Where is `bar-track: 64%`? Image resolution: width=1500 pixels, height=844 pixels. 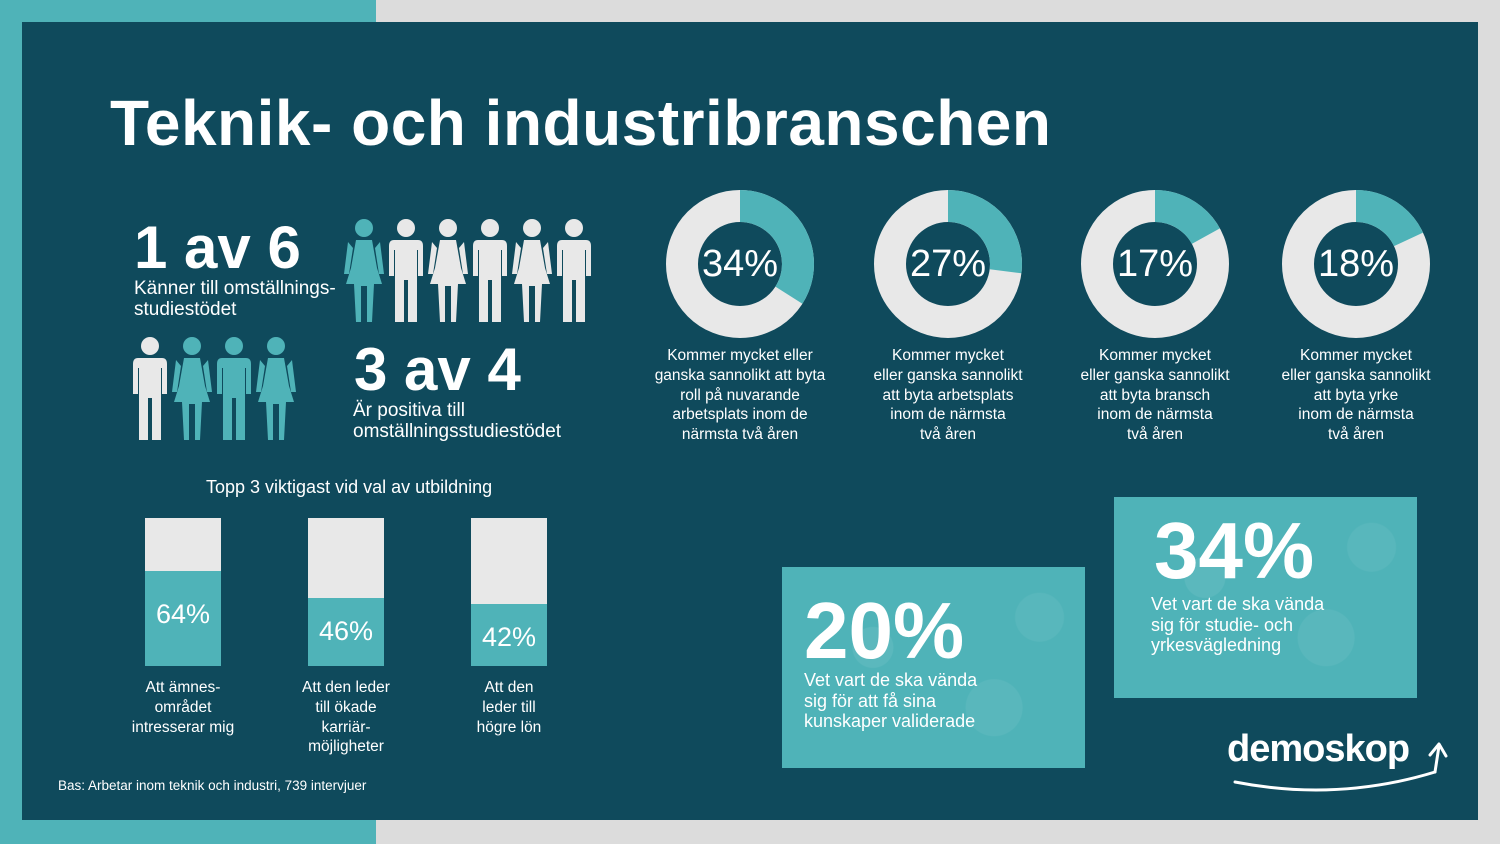 bar-track: 64% is located at coordinates (183, 592).